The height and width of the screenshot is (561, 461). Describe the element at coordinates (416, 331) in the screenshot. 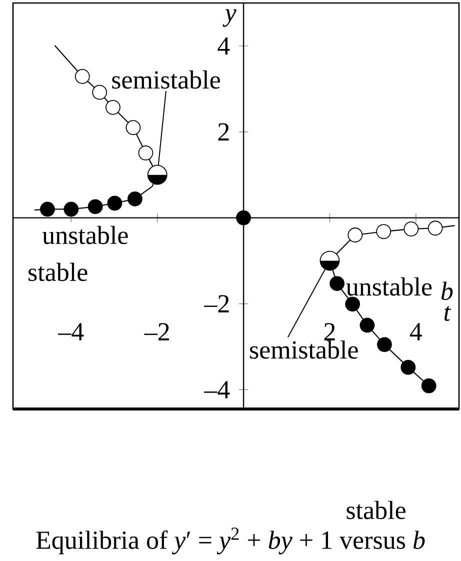

I see `x-tick-label: 4` at that location.